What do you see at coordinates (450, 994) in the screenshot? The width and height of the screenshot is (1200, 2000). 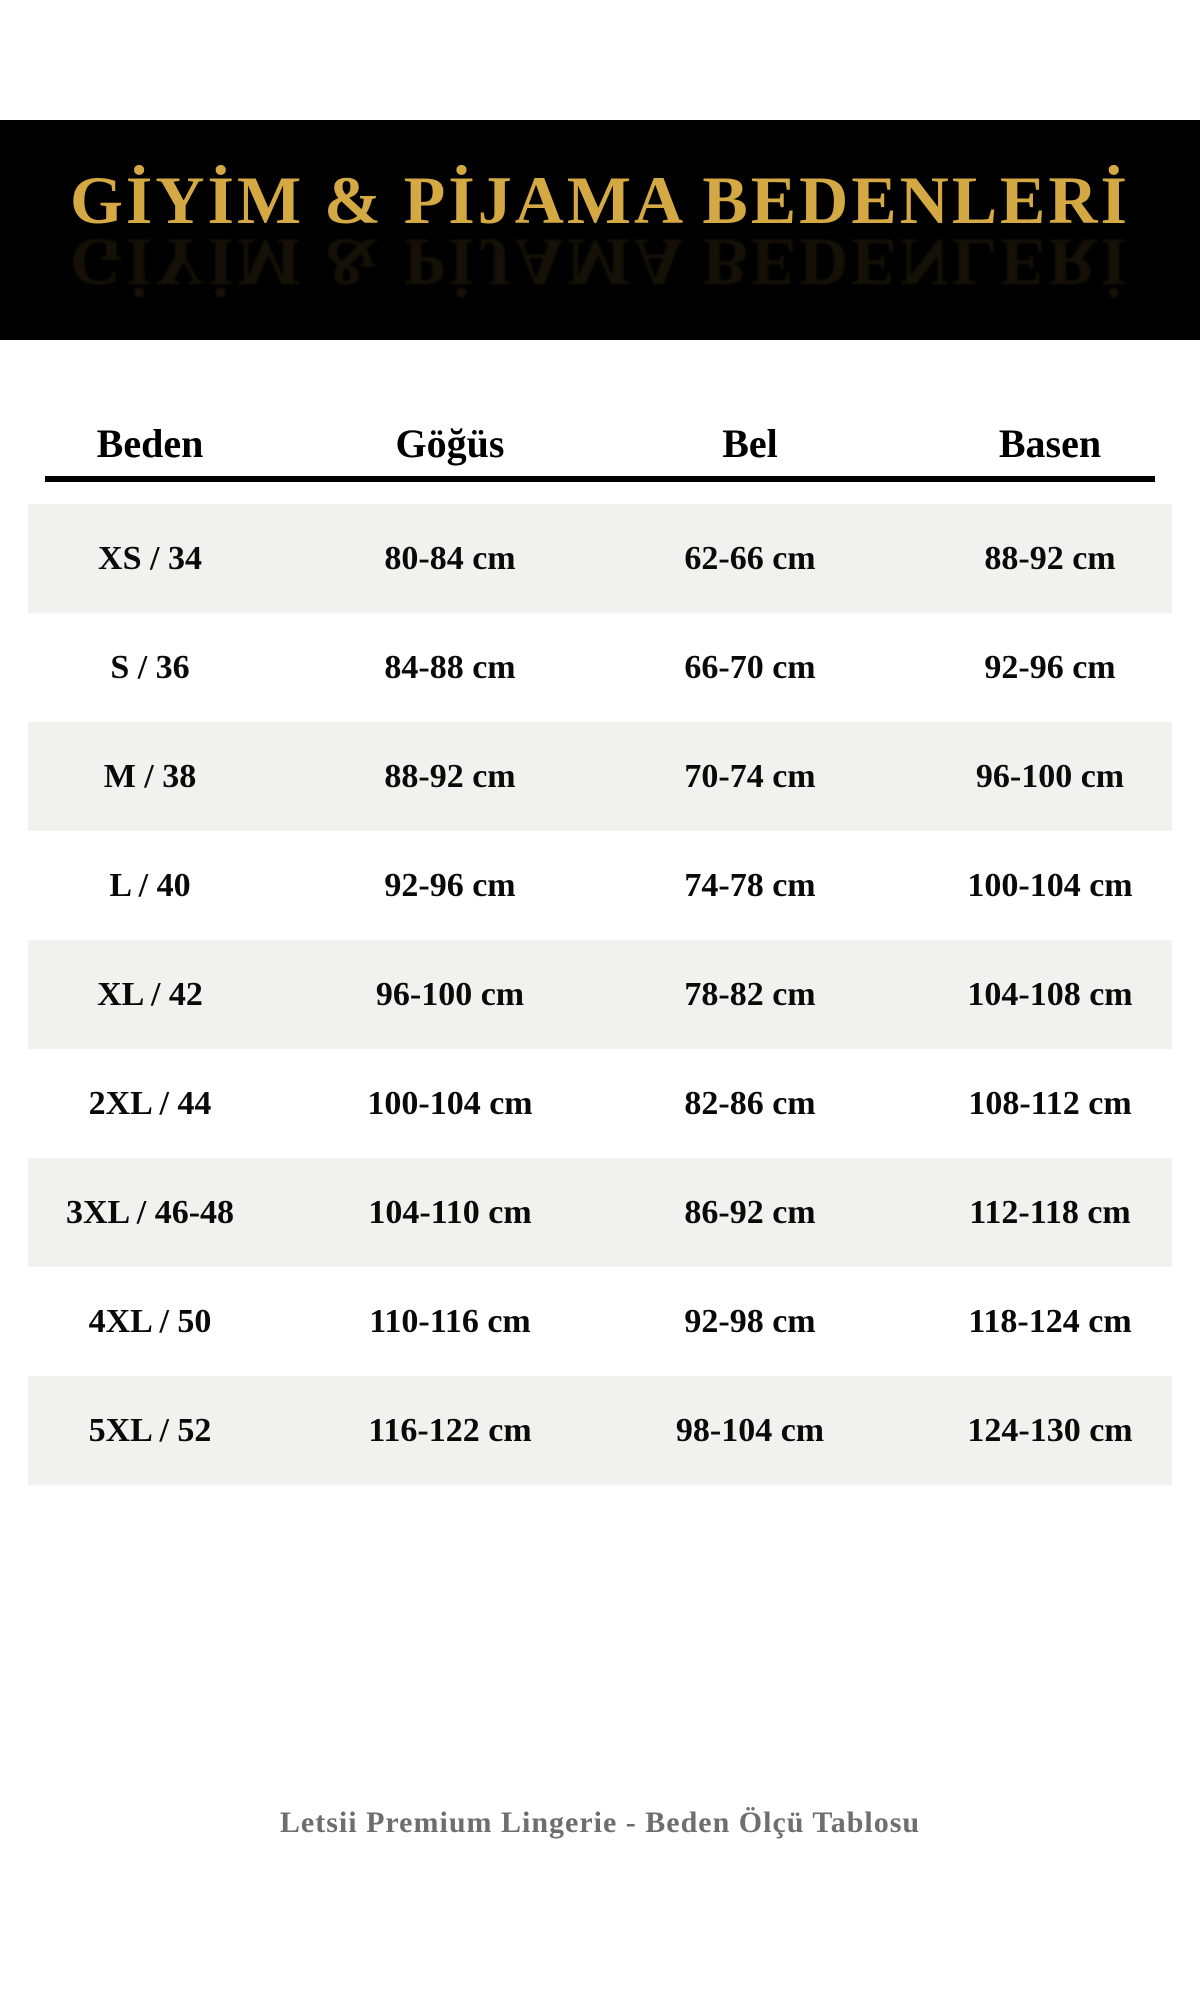 I see `cell-chest: 96-100 cm` at bounding box center [450, 994].